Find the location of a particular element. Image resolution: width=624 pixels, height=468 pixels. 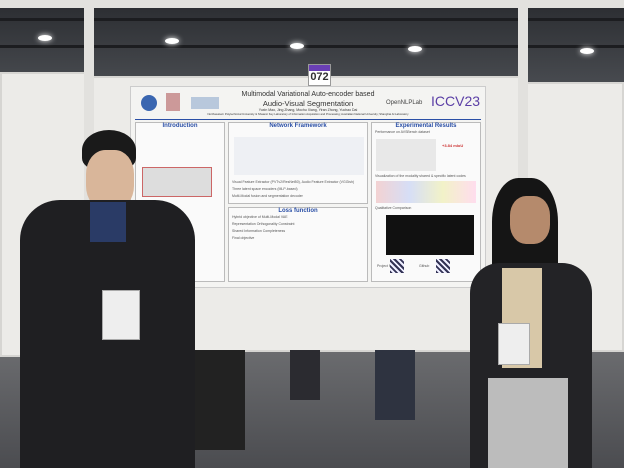

presenter-woman is located at coordinates (532, 323).